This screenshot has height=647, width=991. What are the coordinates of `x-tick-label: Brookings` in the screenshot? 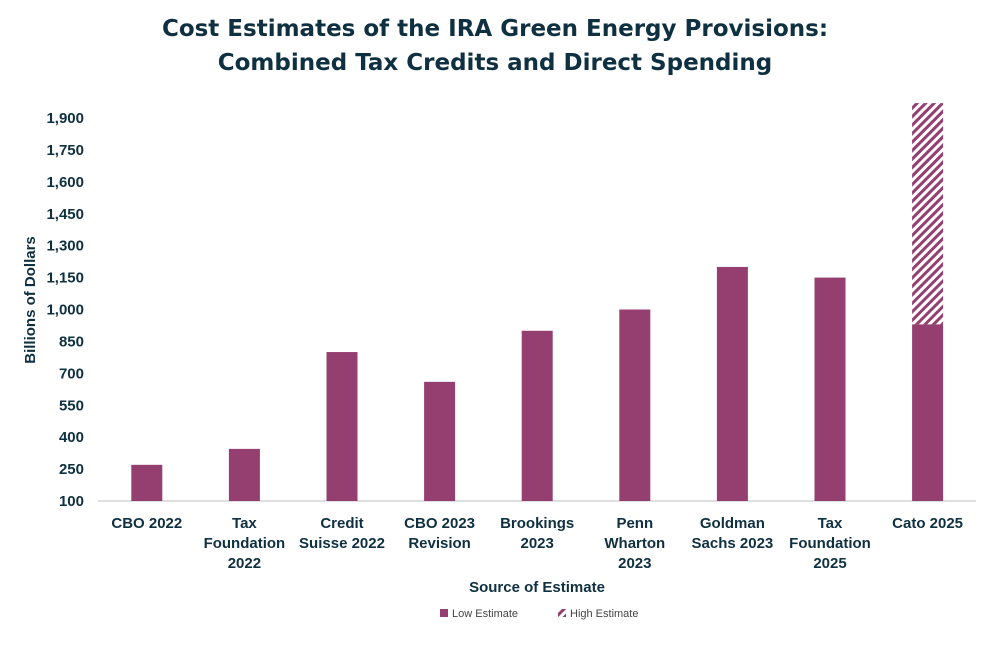 It's located at (537, 523).